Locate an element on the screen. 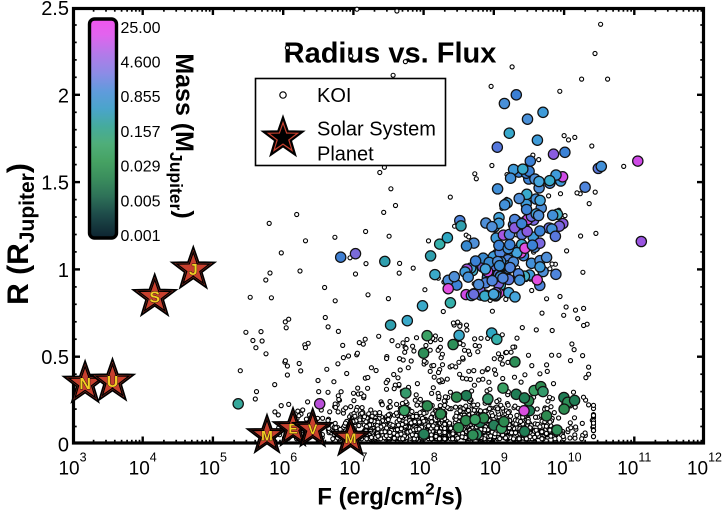 This screenshot has height=518, width=723. svg-text: S is located at coordinates (154, 297).